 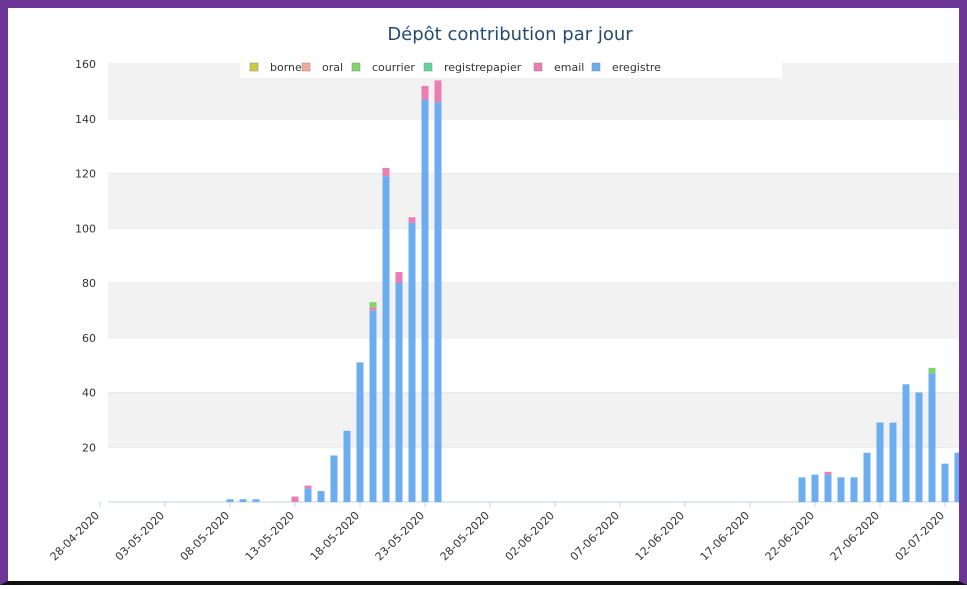 What do you see at coordinates (85, 119) in the screenshot?
I see `y-tick-label: 140` at bounding box center [85, 119].